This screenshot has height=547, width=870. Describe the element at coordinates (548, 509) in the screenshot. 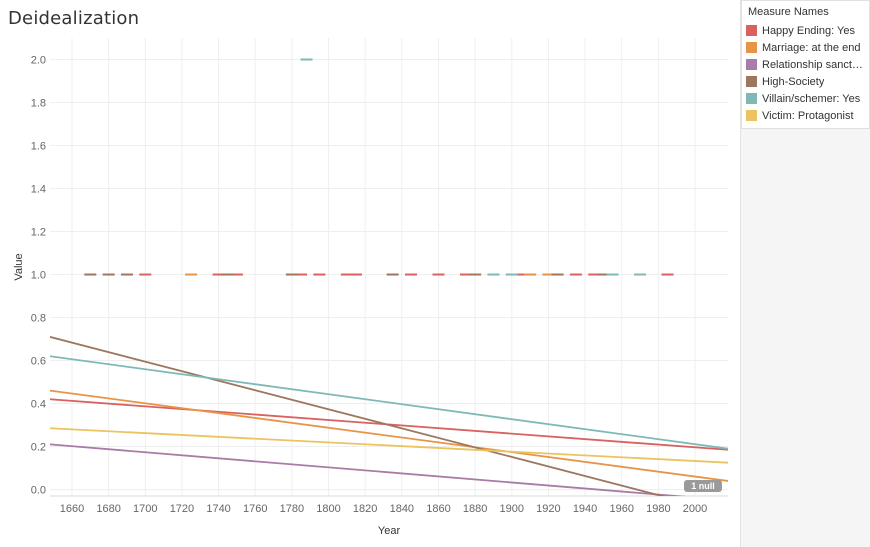

I see `x-tick-label: 1920` at that location.